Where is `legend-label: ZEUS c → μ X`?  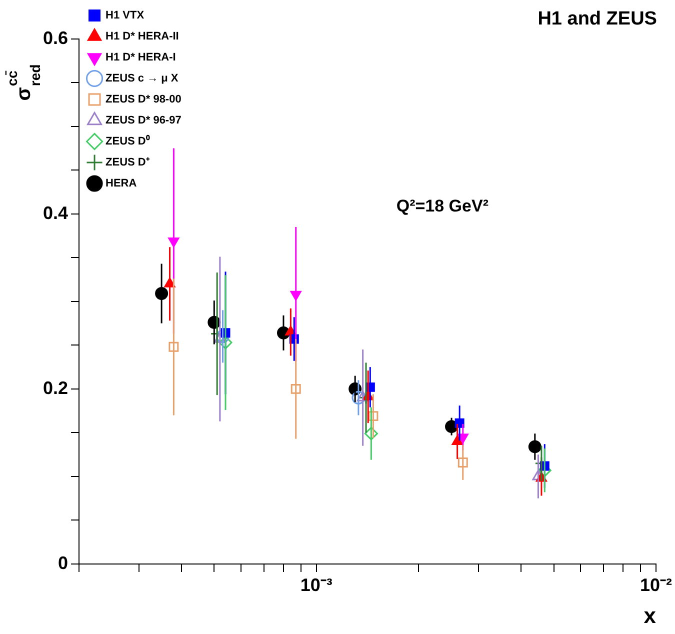 legend-label: ZEUS c → μ X is located at coordinates (142, 78).